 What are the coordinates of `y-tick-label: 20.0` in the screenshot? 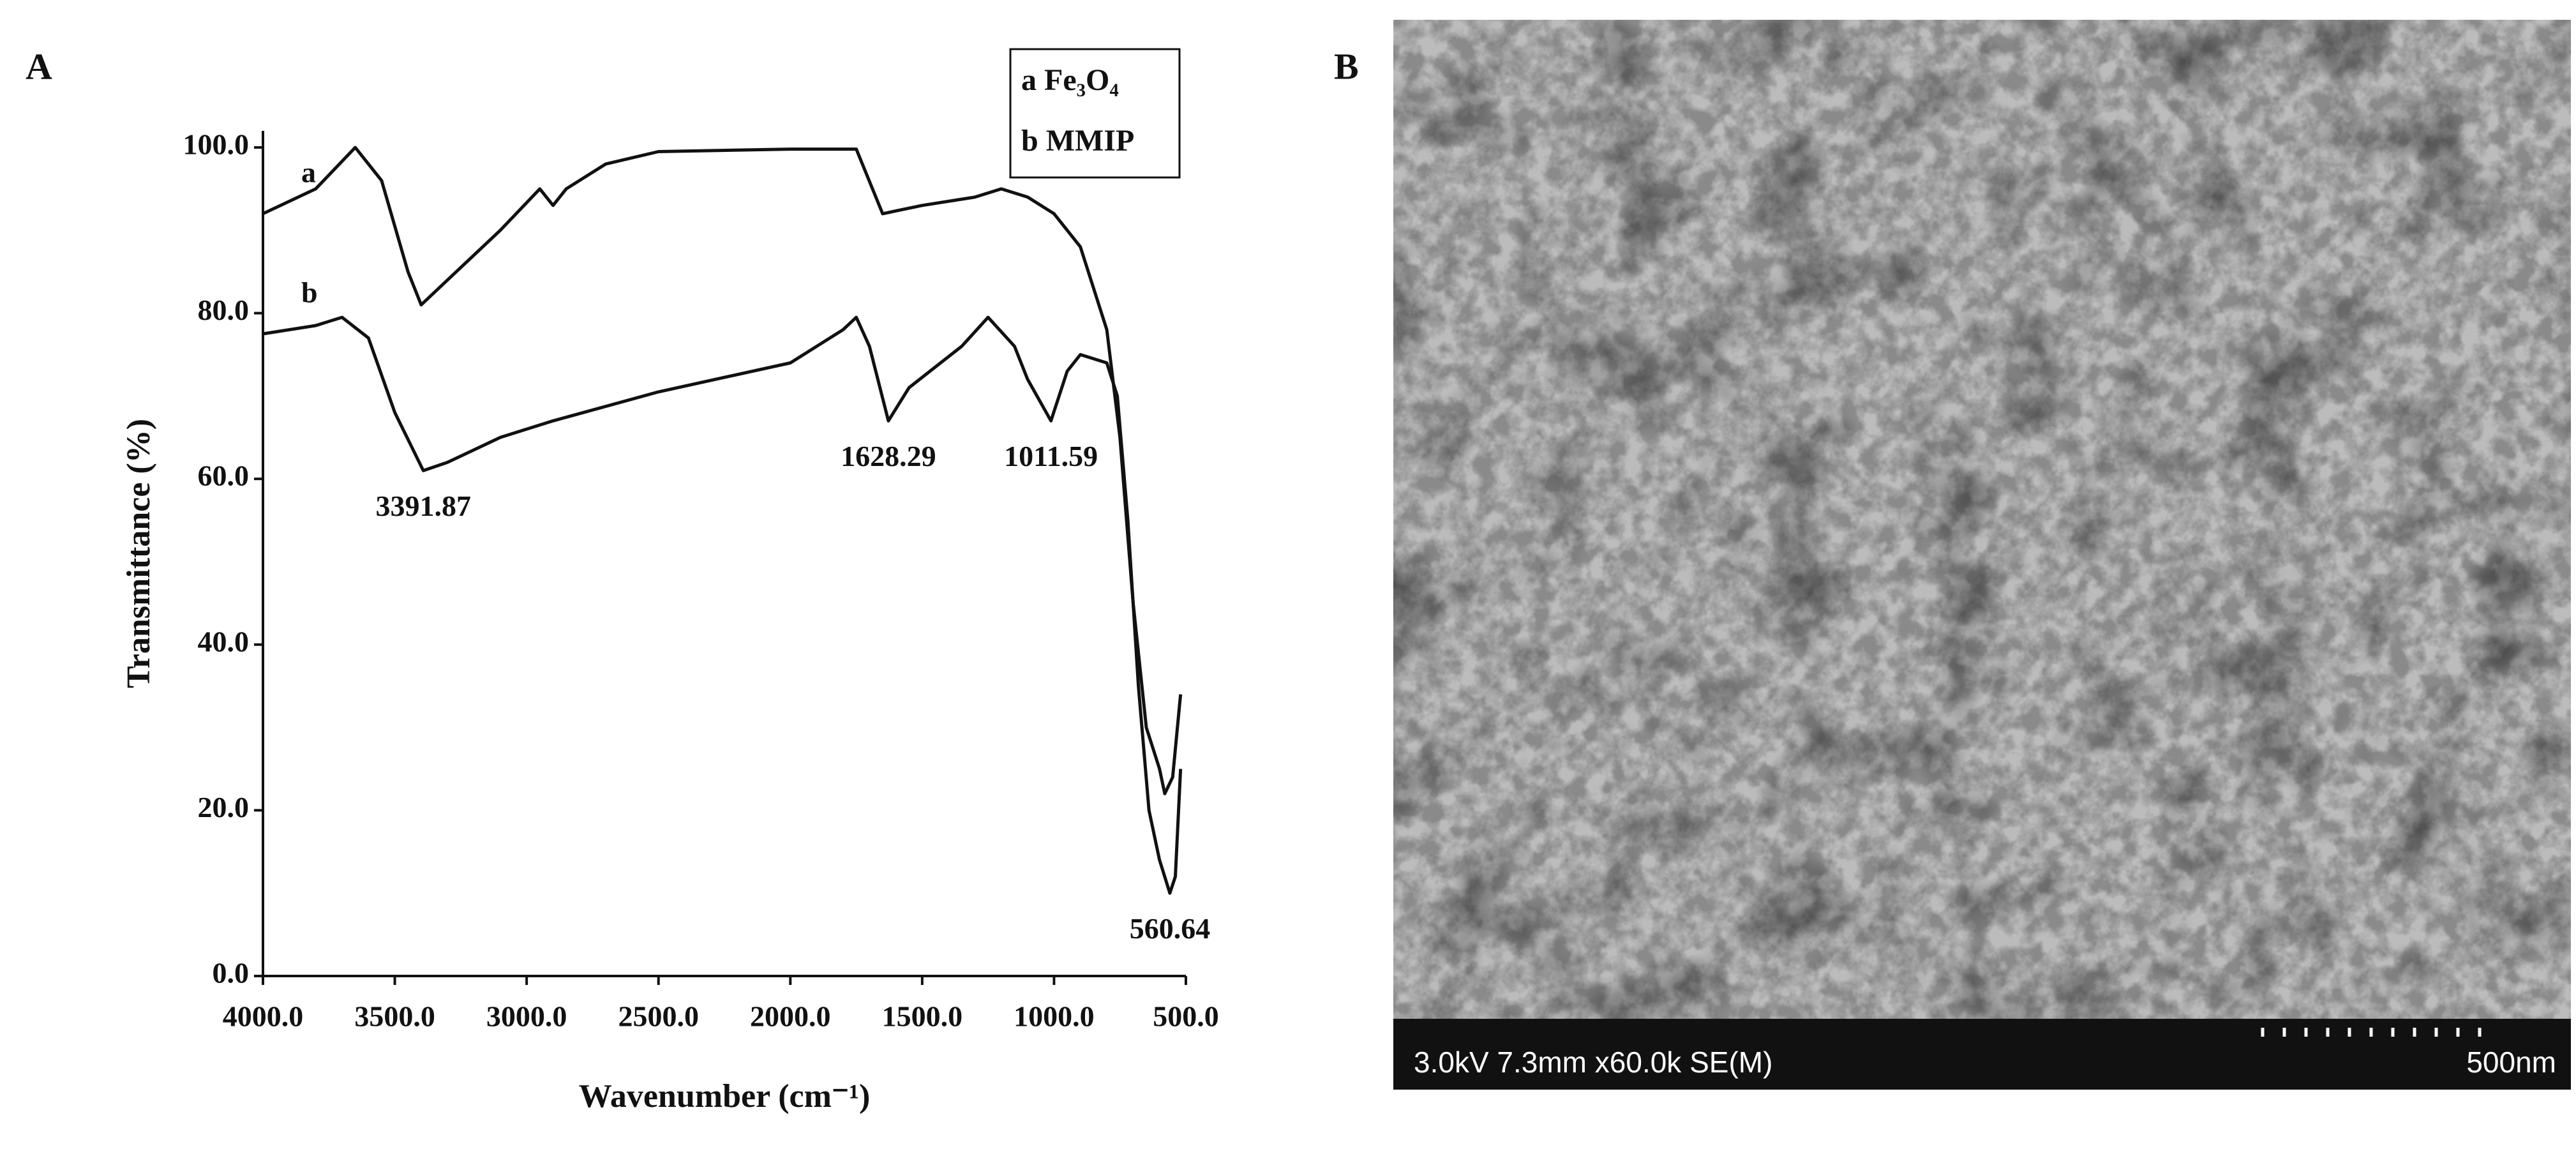 It's located at (224, 807).